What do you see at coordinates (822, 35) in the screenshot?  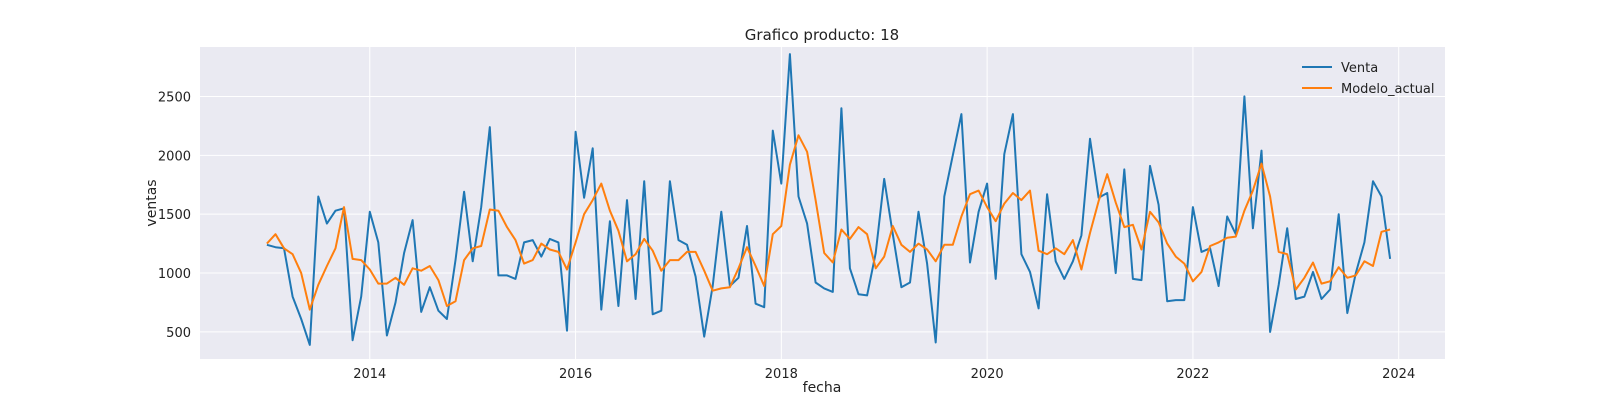 I see `chart-title: Grafico producto: 18` at bounding box center [822, 35].